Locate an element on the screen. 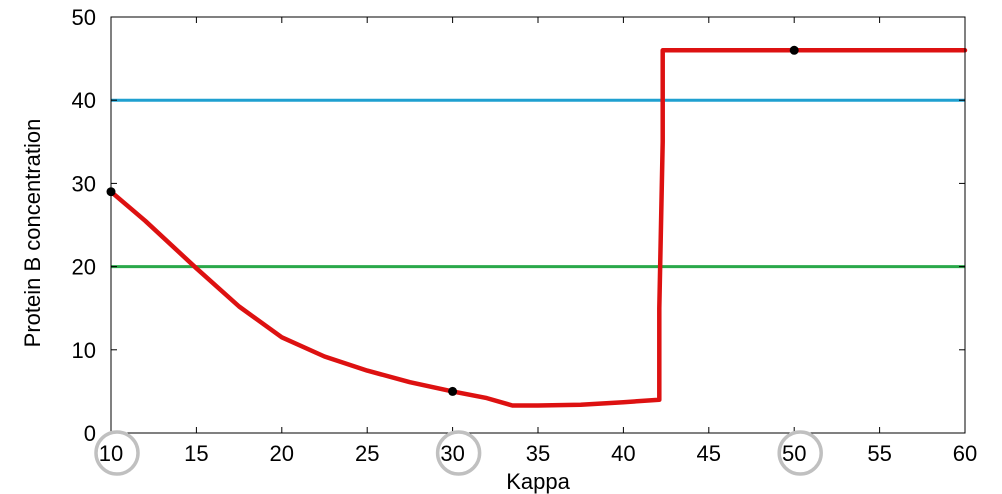  x-tick-label: 10 is located at coordinates (111, 453).